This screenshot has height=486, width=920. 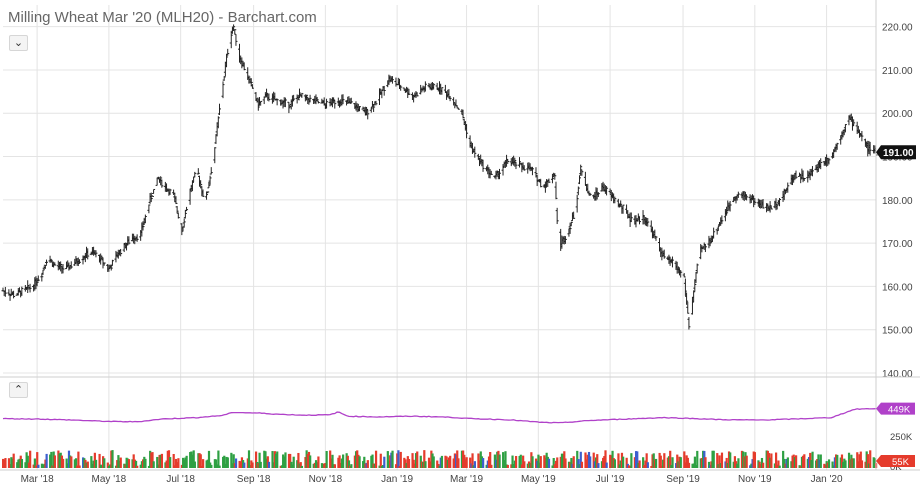 What do you see at coordinates (683, 479) in the screenshot?
I see `time-tick-label: Sep '19` at bounding box center [683, 479].